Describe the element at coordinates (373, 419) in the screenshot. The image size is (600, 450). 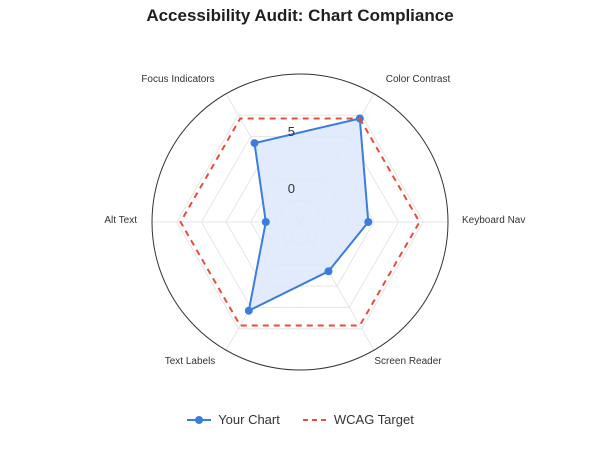
I see `legend-label-wcag-target: WCAG Target` at that location.